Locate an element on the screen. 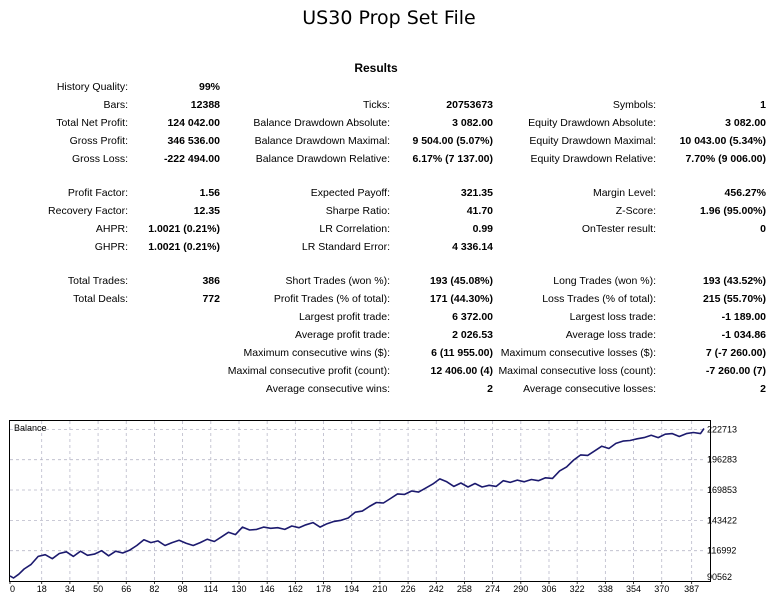 The image size is (778, 601). metric-value: -222 494.00 is located at coordinates (191, 159).